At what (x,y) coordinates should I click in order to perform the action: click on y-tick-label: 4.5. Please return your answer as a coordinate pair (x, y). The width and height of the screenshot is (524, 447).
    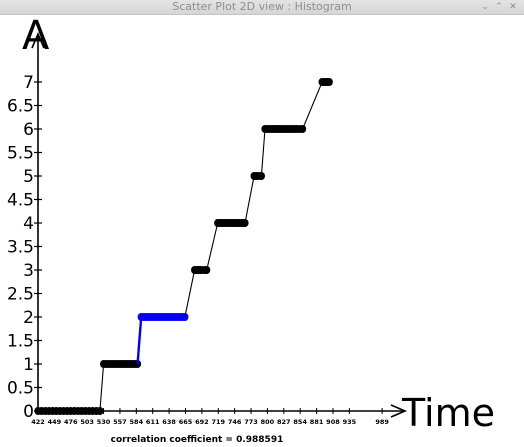
    Looking at the image, I should click on (20, 201).